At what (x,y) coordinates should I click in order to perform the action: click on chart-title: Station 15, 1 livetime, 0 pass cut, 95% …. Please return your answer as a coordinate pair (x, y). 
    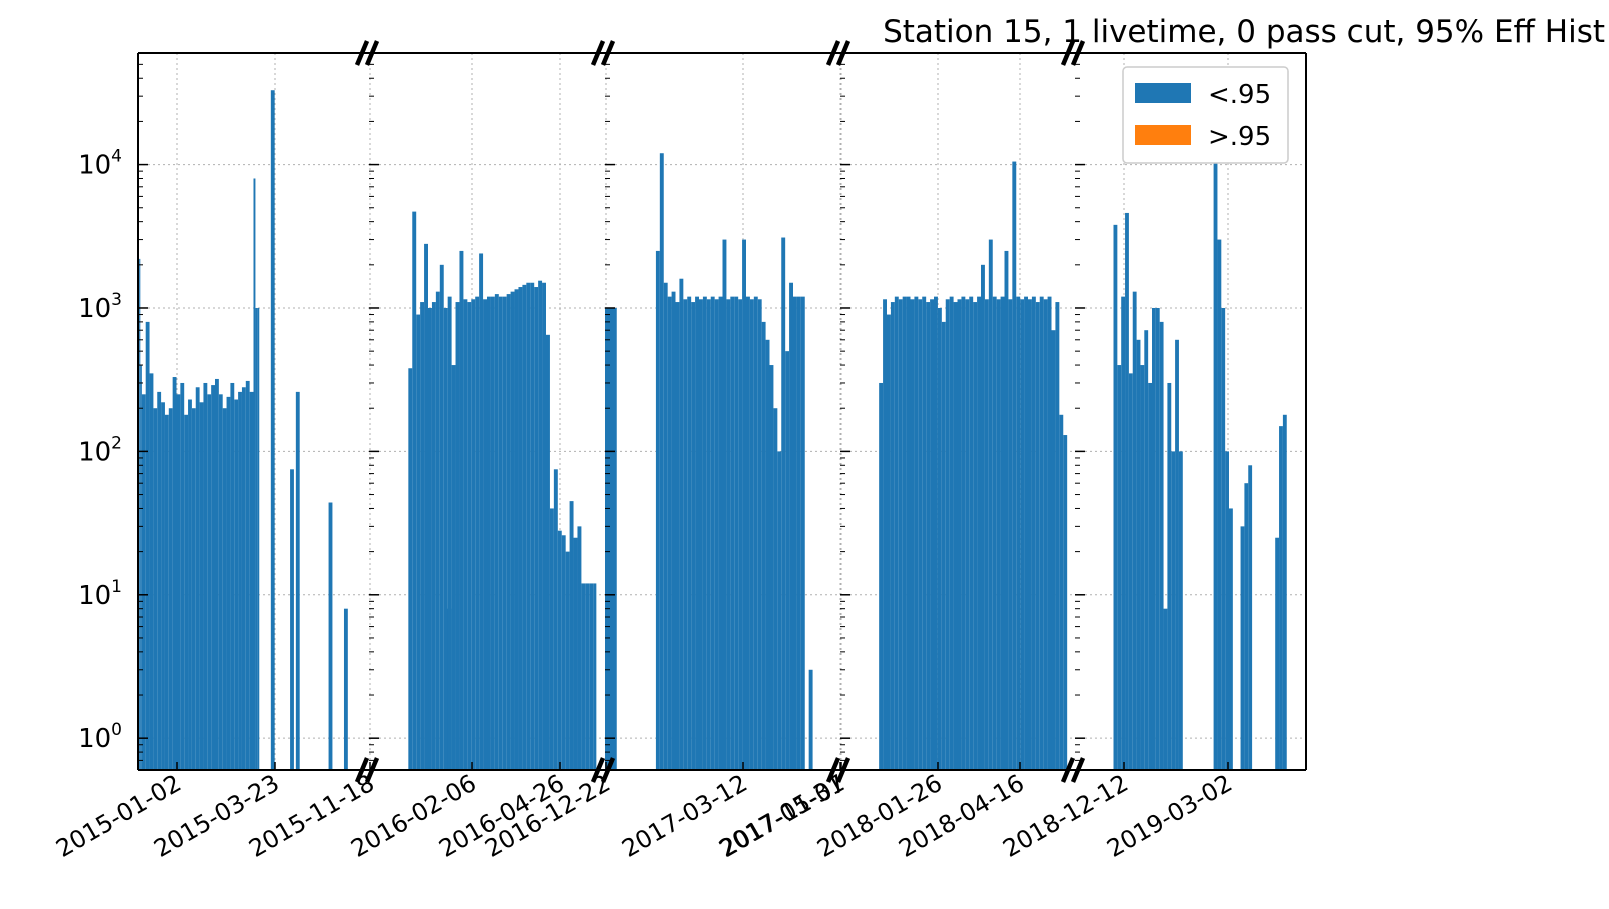
    Looking at the image, I should click on (1244, 32).